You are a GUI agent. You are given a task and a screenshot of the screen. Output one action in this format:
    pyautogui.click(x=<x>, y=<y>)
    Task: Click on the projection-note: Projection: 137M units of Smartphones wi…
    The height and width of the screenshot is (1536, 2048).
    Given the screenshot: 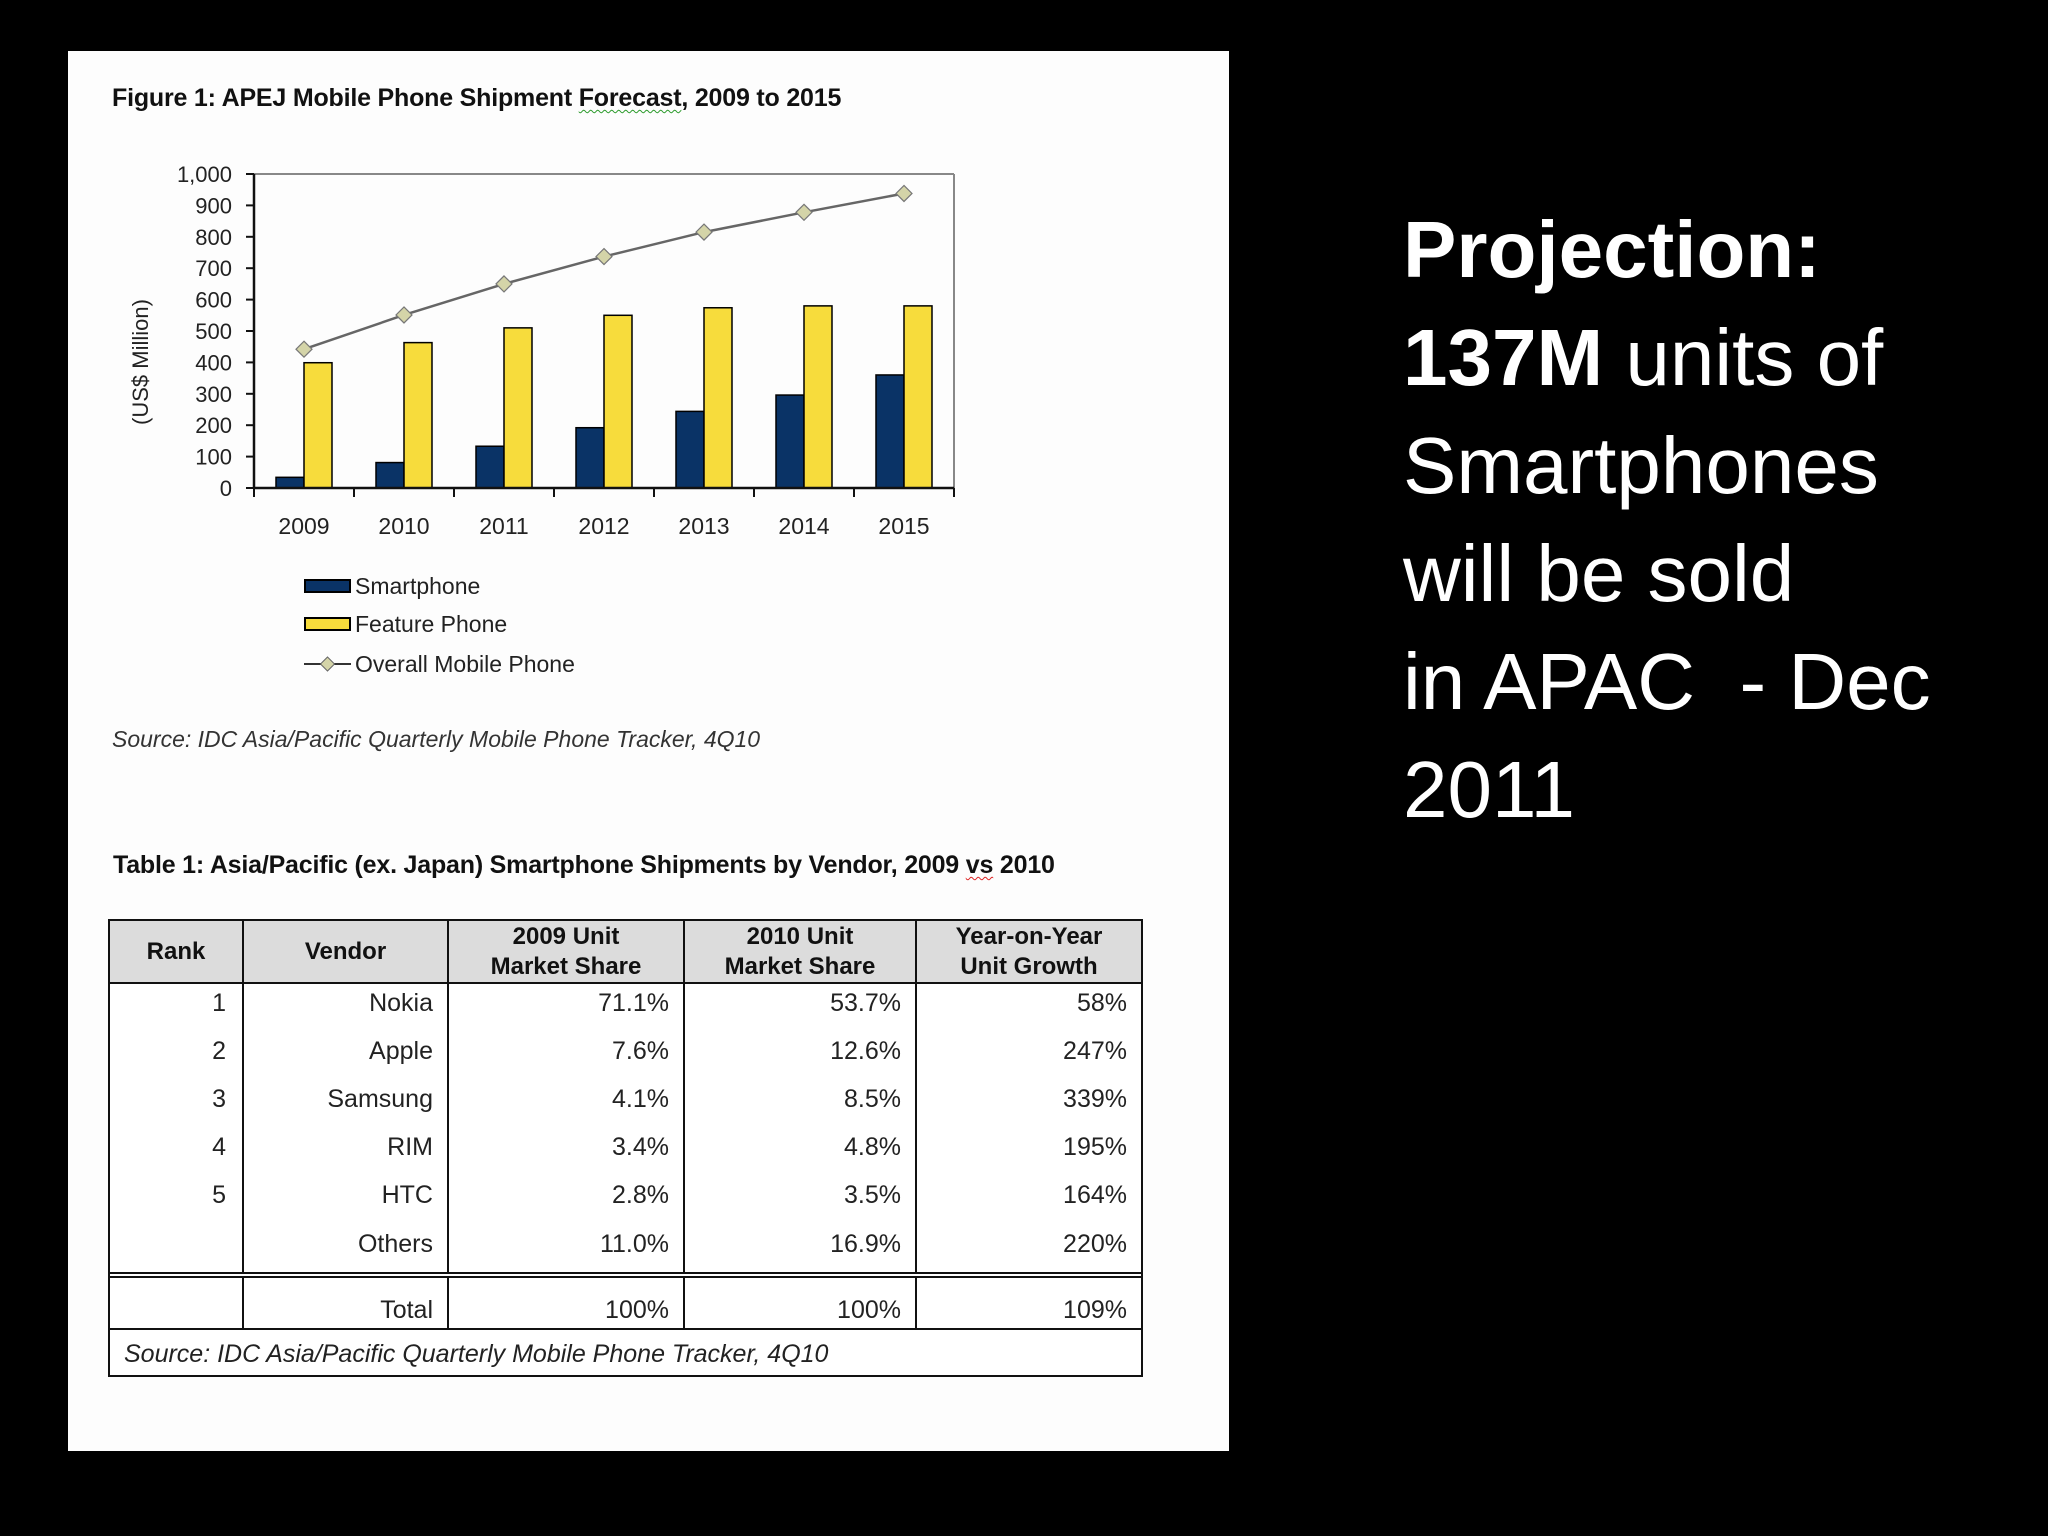 What is the action you would take?
    pyautogui.click(x=1713, y=520)
    